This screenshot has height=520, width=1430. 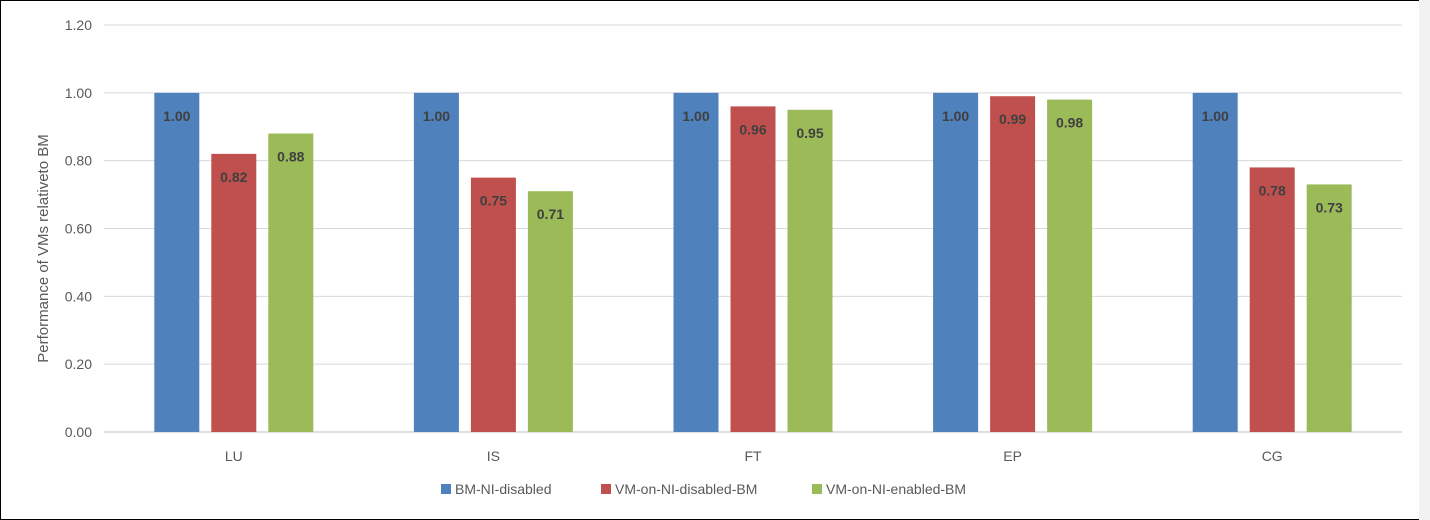 What do you see at coordinates (78, 364) in the screenshot?
I see `y-tick-label: 0.20` at bounding box center [78, 364].